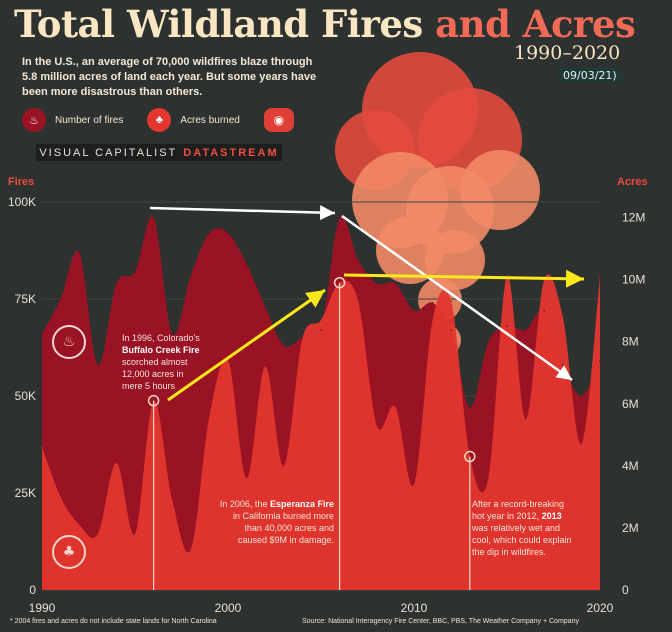 Image resolution: width=672 pixels, height=632 pixels. What do you see at coordinates (32, 590) in the screenshot?
I see `y-left-tick-label: 0` at bounding box center [32, 590].